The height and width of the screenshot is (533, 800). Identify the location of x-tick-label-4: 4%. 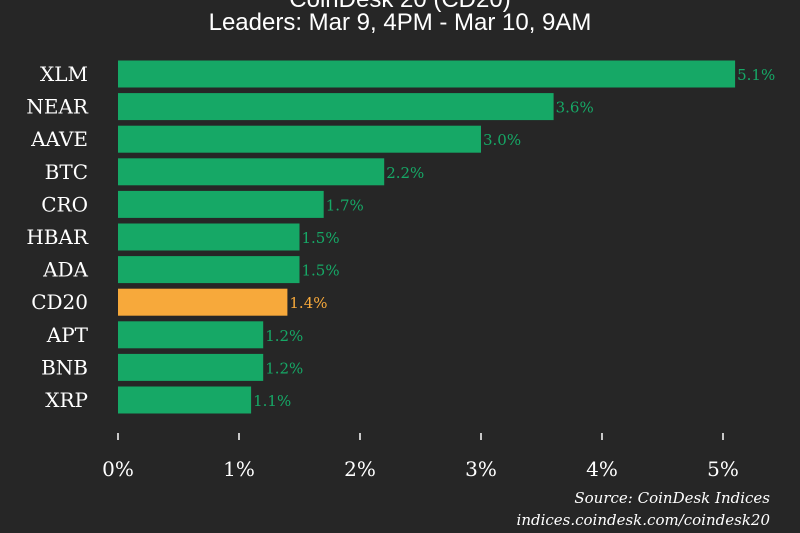
(602, 469).